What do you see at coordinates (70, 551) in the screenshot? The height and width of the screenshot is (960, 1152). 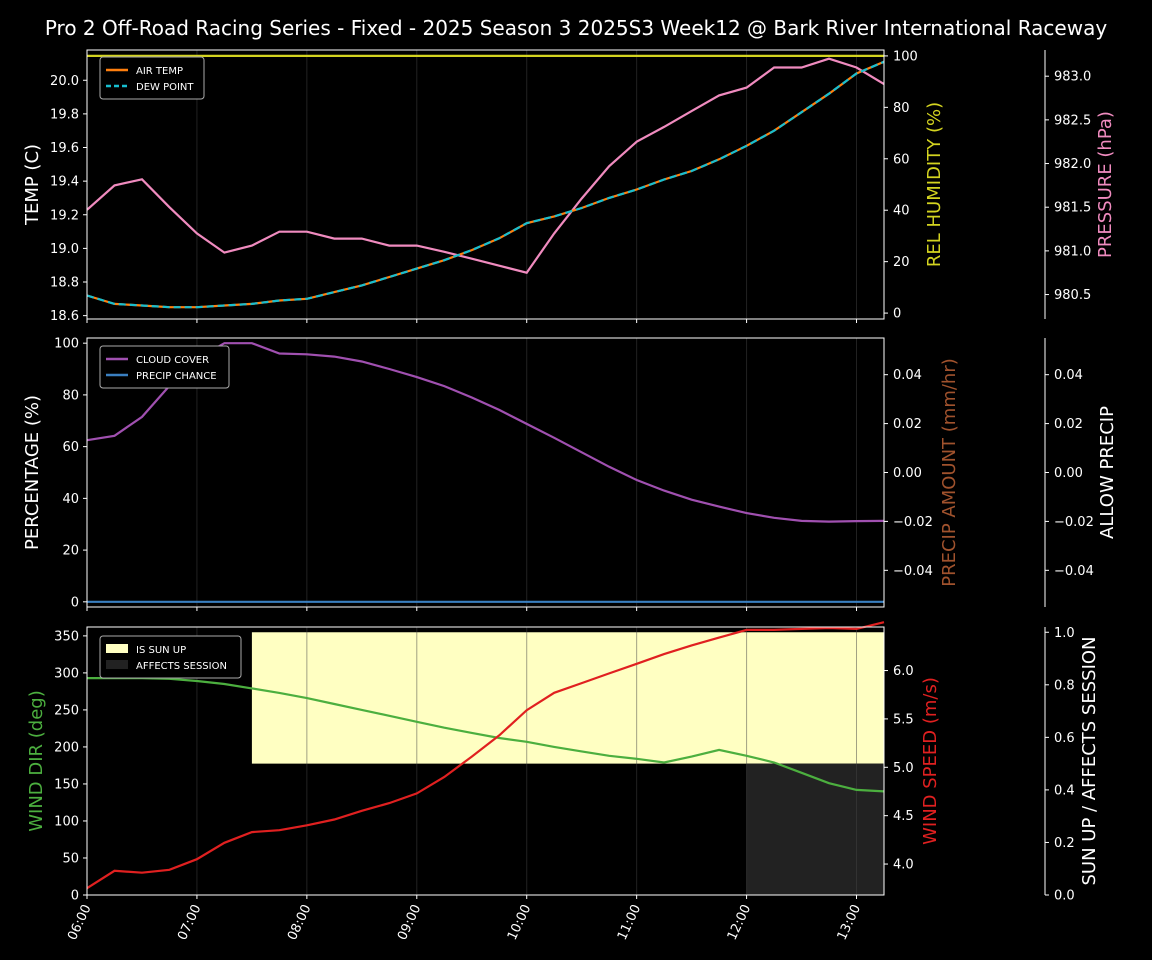 I see `percentage-axis-tick-label: 20` at bounding box center [70, 551].